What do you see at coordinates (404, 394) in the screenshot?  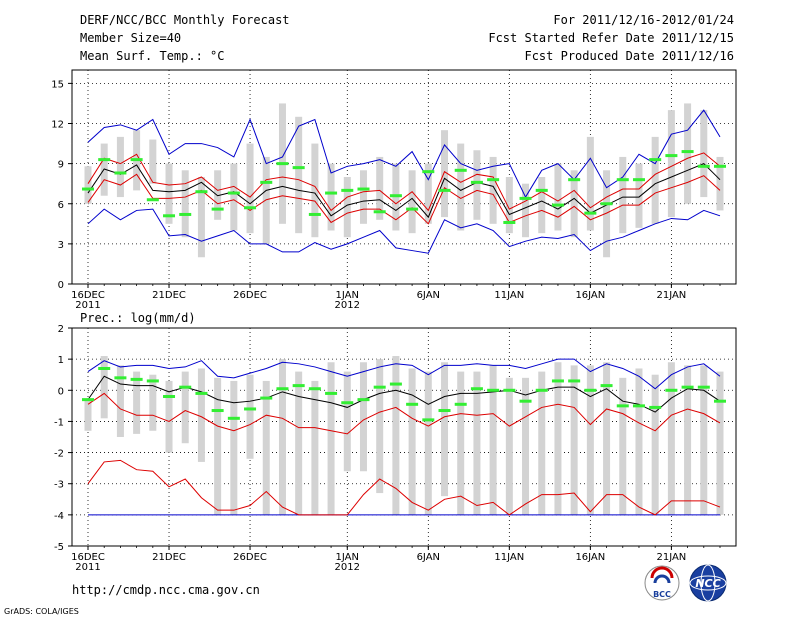 I see `ensemble-mean-line` at bounding box center [404, 394].